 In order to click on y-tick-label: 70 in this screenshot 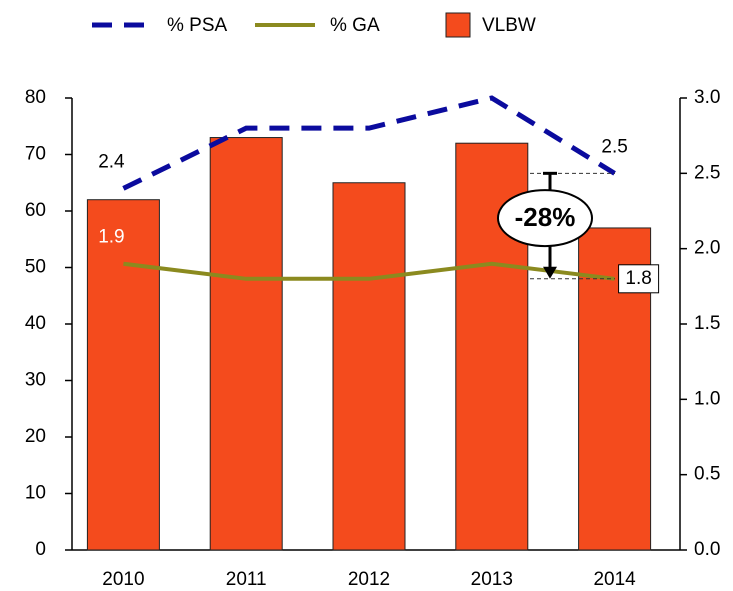, I will do `click(35, 154)`.